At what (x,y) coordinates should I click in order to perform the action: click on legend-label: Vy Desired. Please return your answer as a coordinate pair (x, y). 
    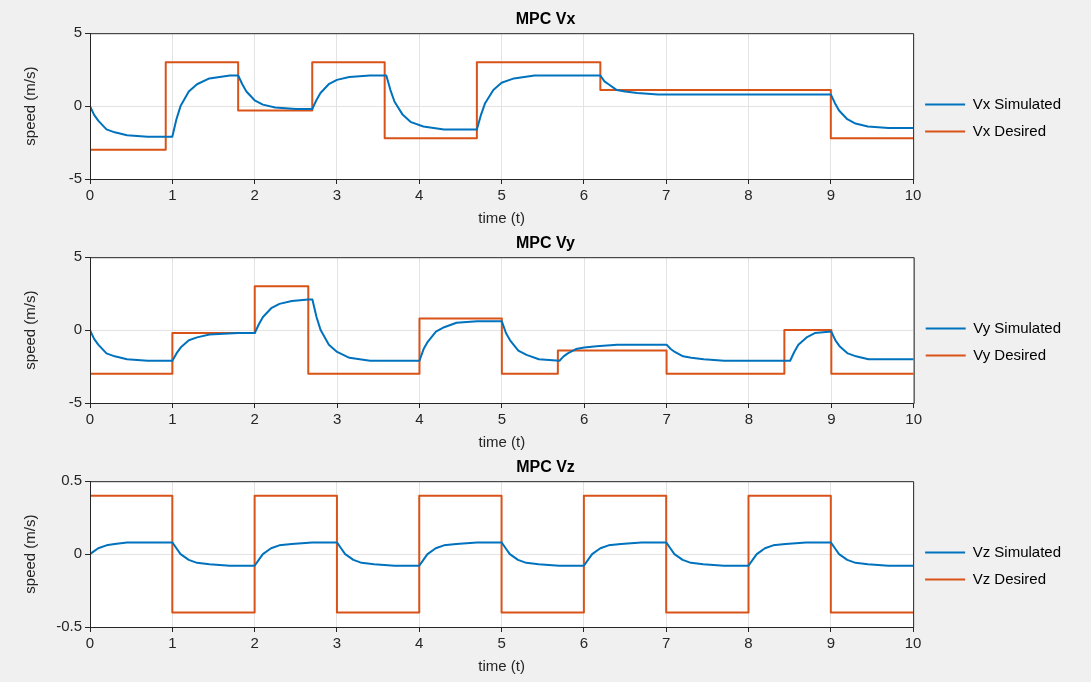
    Looking at the image, I should click on (1009, 354).